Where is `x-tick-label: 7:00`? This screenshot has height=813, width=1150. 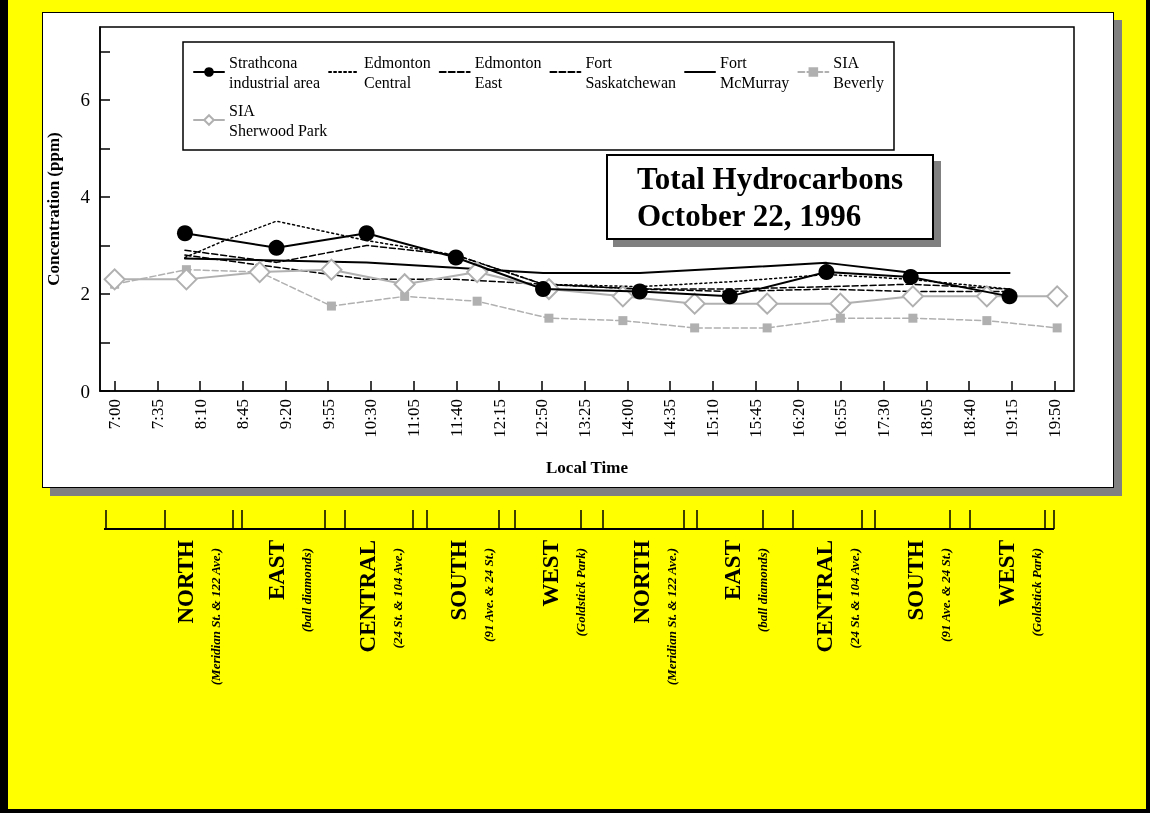
x-tick-label: 7:00 is located at coordinates (115, 414).